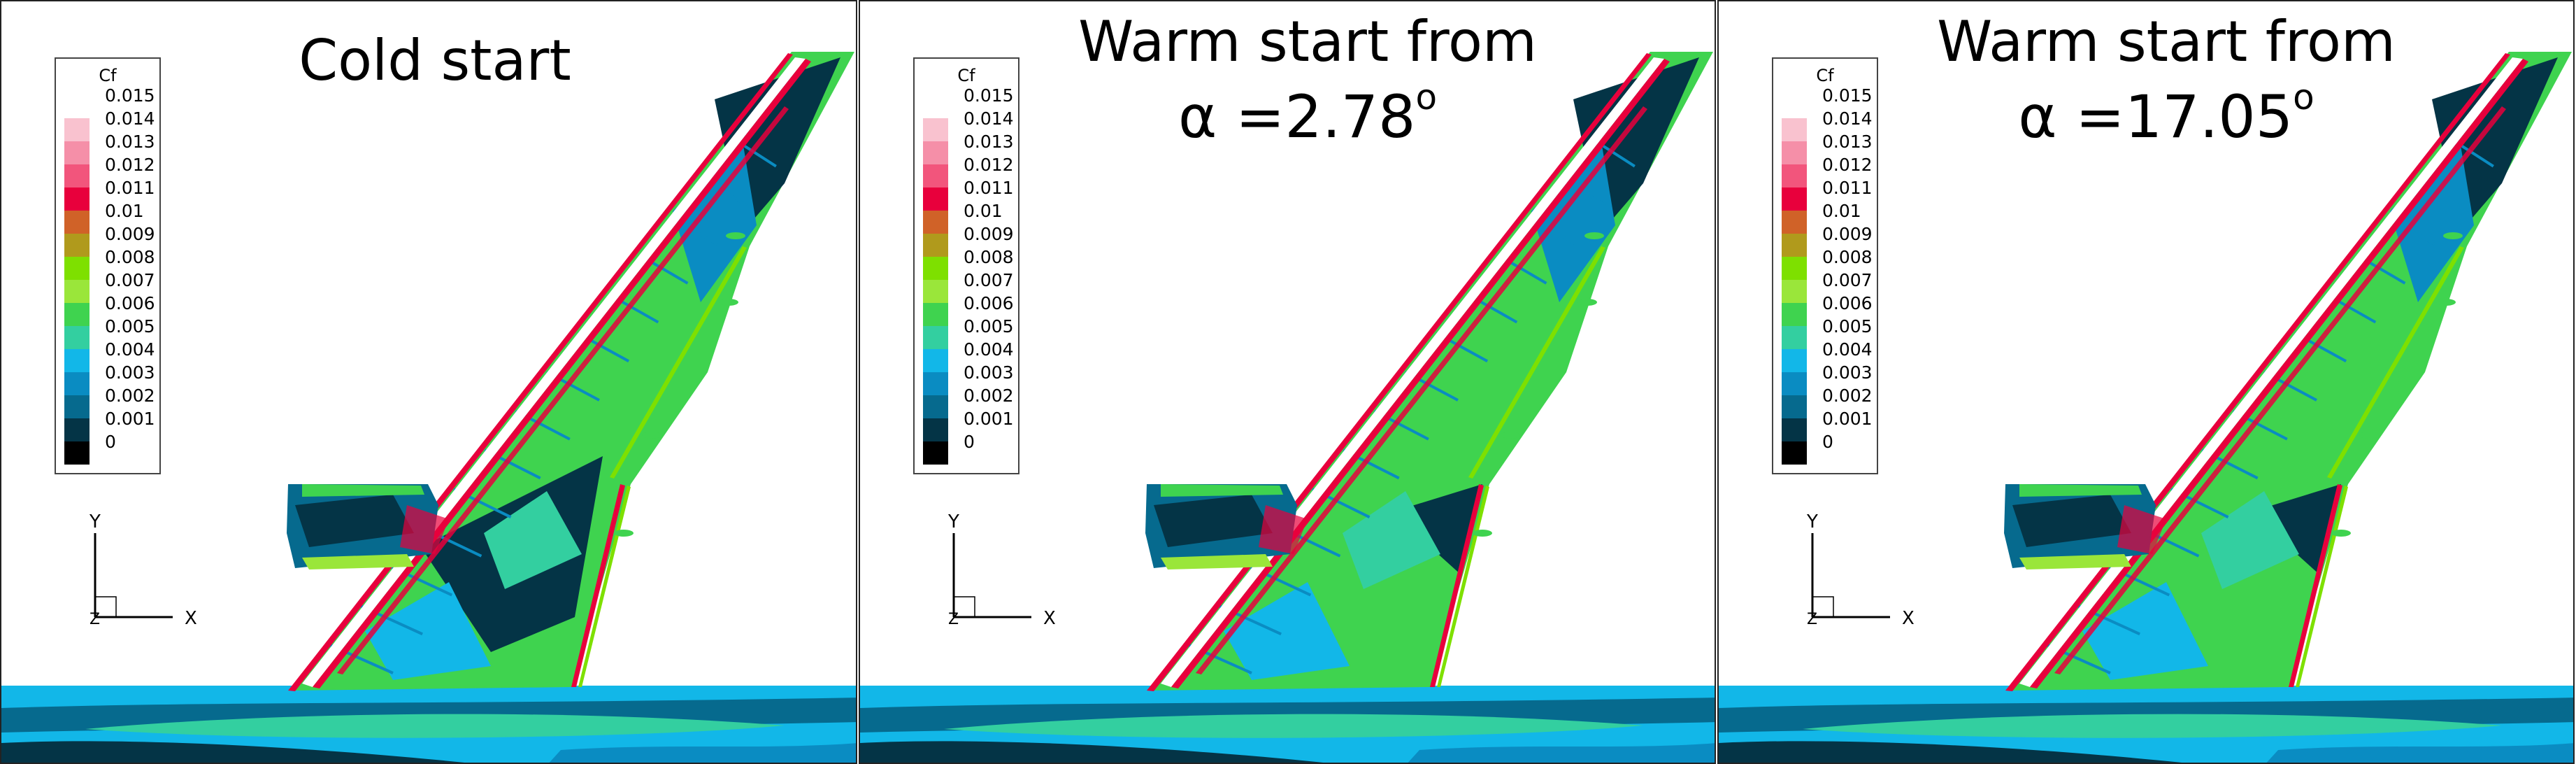 This screenshot has width=2576, height=764. I want to click on z-axis-label: Z, so click(95, 619).